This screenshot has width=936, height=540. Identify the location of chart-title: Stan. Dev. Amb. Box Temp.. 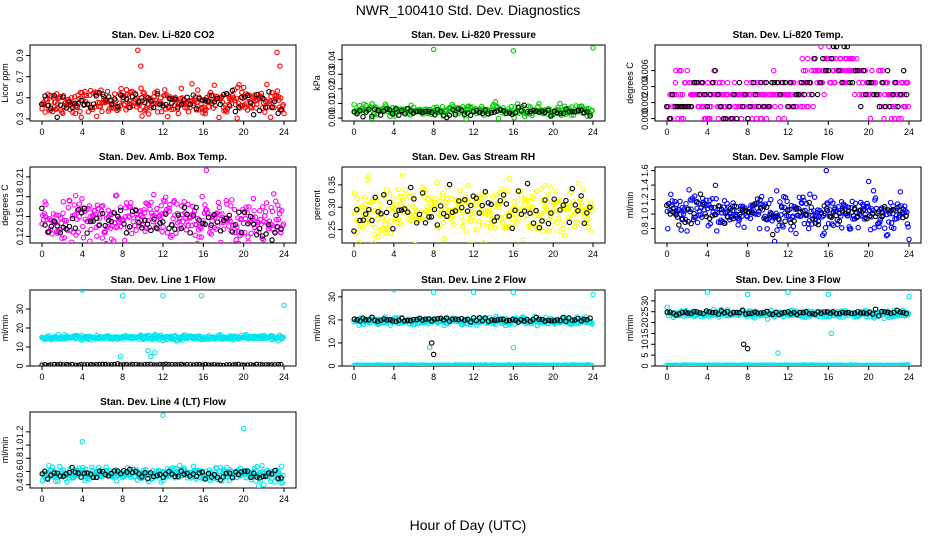
(163, 157).